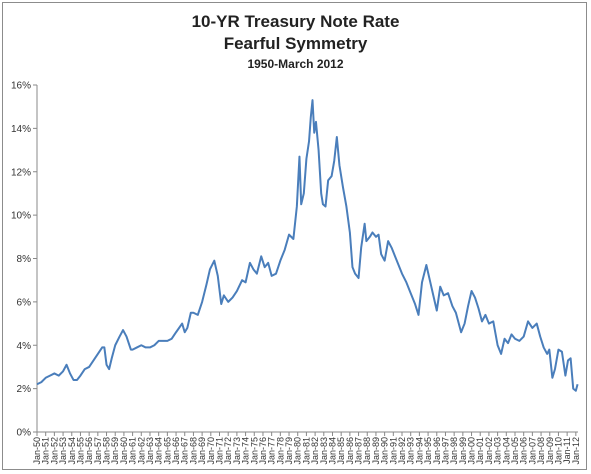  I want to click on x-tick-label: Jan-02, so click(489, 451).